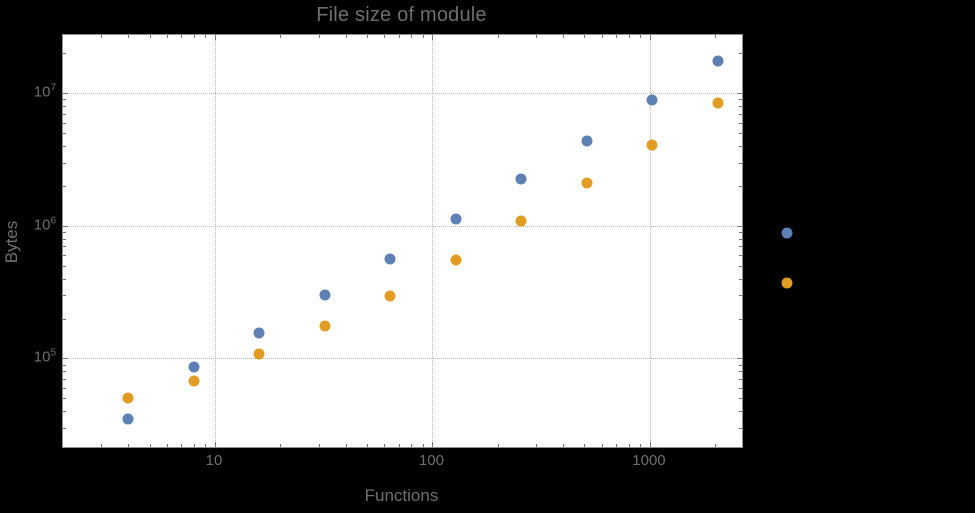  What do you see at coordinates (11, 242) in the screenshot?
I see `y-axis-label: Bytes` at bounding box center [11, 242].